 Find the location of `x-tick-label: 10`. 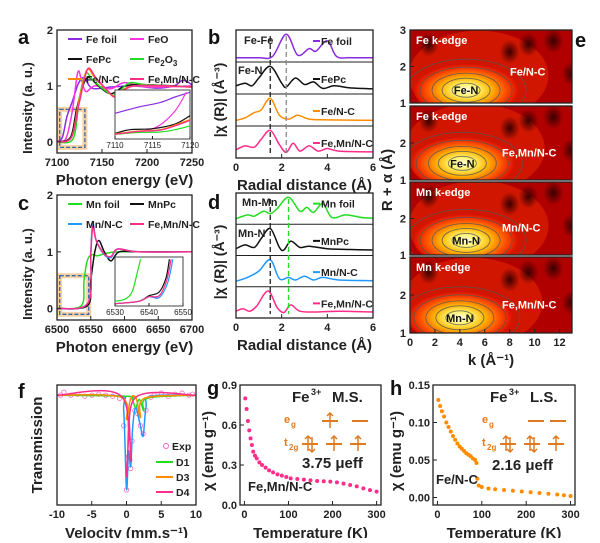

x-tick-label: 10 is located at coordinates (534, 343).